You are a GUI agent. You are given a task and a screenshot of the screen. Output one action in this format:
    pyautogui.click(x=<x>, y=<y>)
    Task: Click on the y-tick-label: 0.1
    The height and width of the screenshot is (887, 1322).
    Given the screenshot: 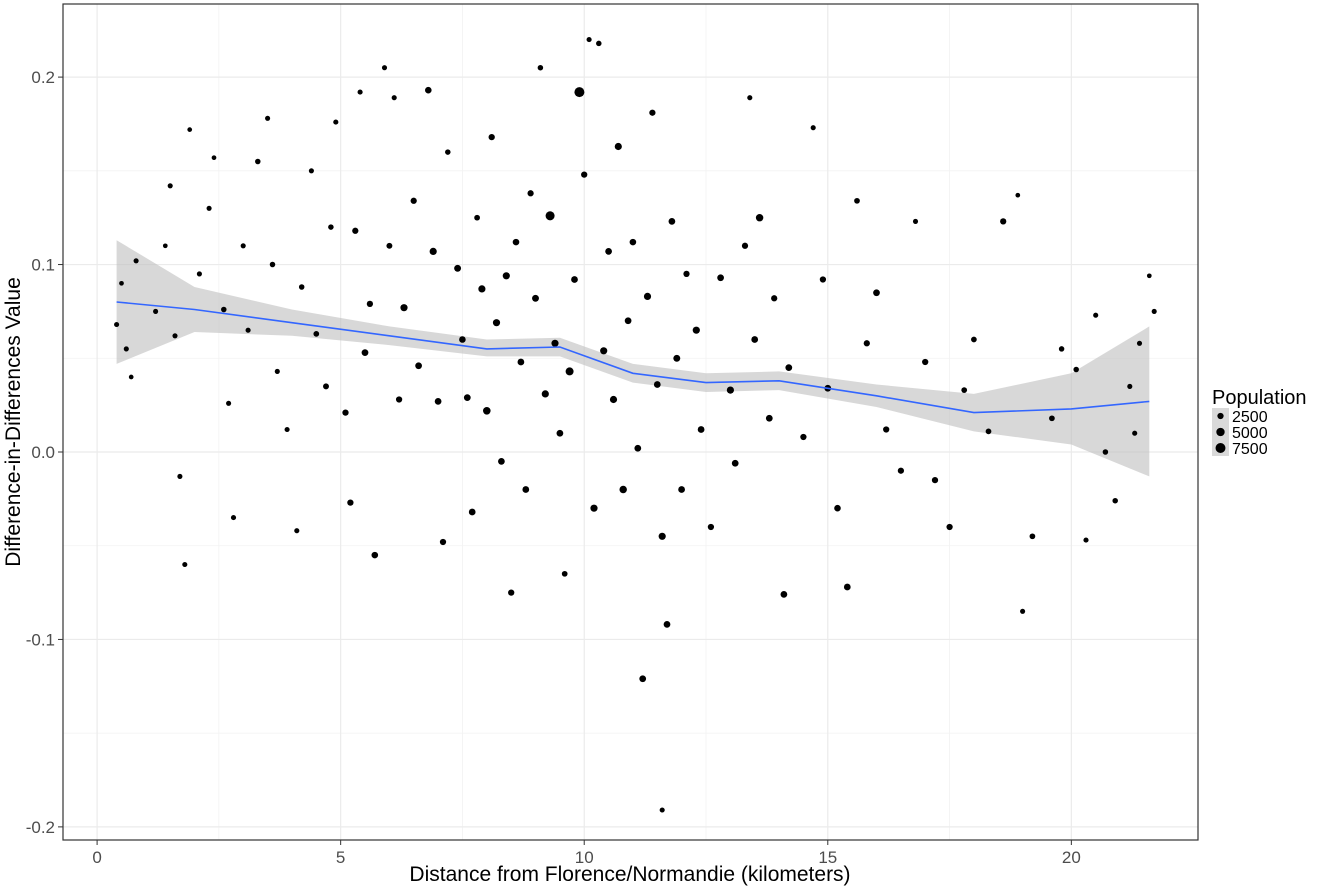 What is the action you would take?
    pyautogui.click(x=43, y=265)
    